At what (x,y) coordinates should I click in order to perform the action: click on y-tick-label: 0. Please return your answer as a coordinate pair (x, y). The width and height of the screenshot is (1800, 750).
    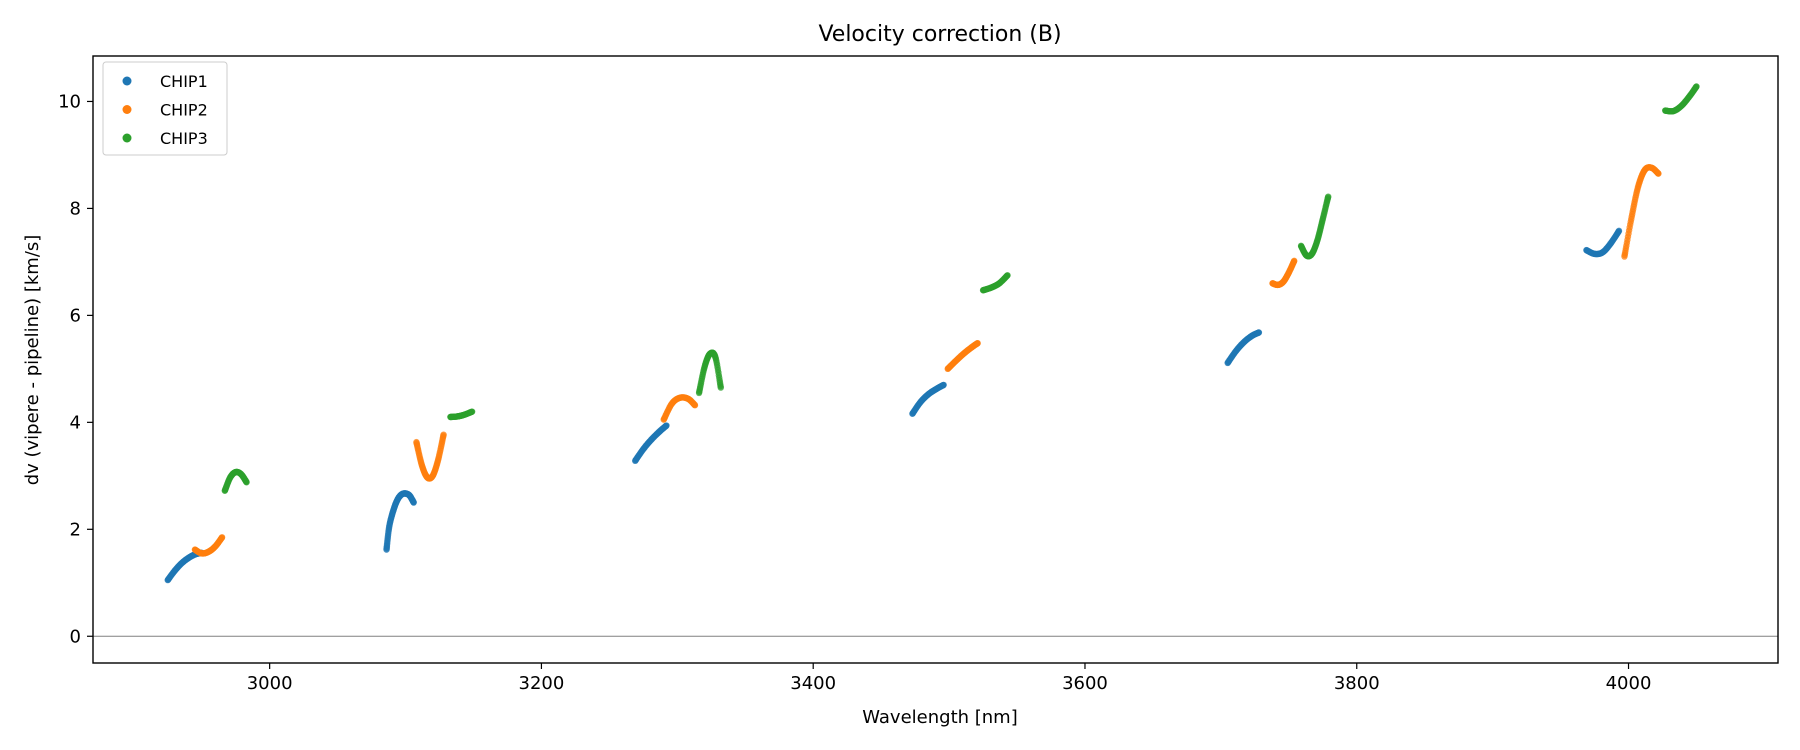
    Looking at the image, I should click on (75, 636).